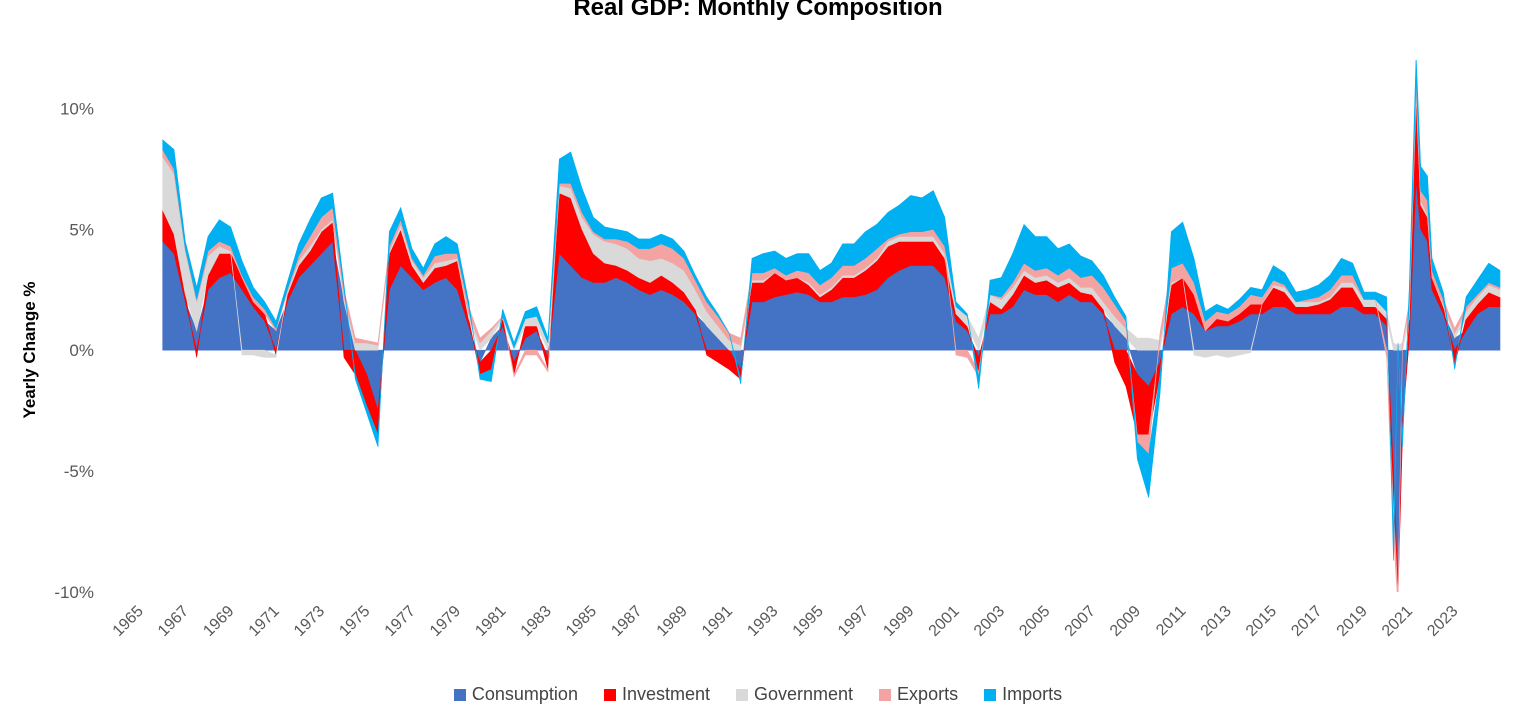 Image resolution: width=1516 pixels, height=718 pixels. I want to click on x-tick-label: 2007, so click(1080, 621).